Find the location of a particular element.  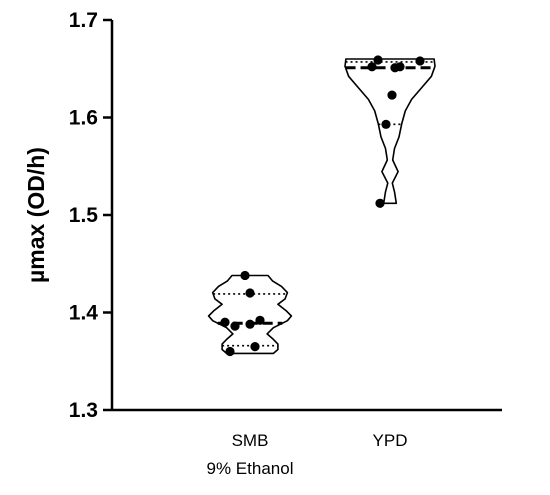

y-tick-label: 1.7 is located at coordinates (83, 20).